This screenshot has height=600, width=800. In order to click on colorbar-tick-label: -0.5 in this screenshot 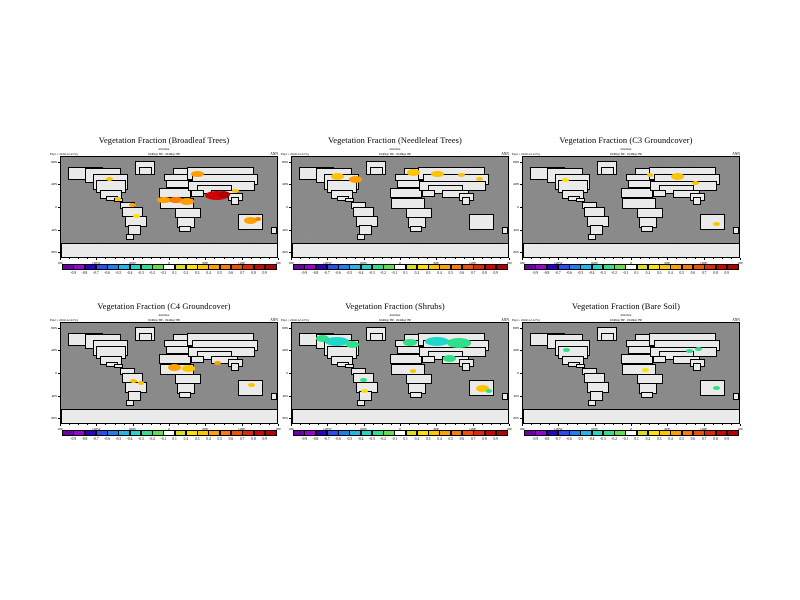, I will do `click(580, 438)`.